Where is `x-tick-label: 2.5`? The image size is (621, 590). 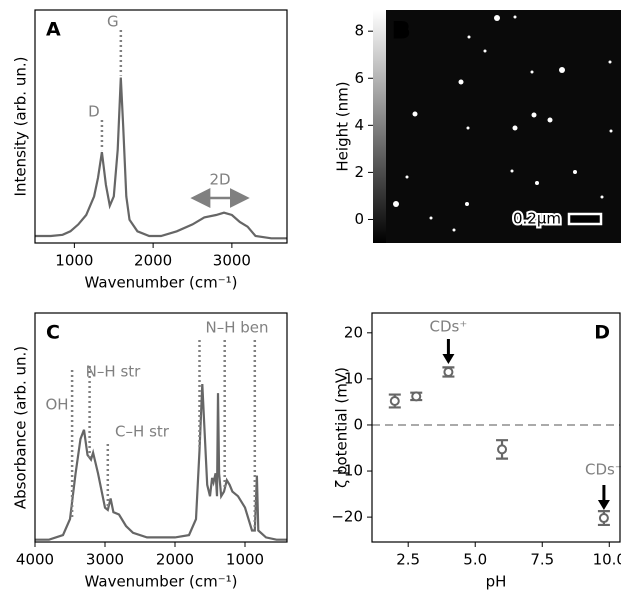 x-tick-label: 2.5 is located at coordinates (408, 560).